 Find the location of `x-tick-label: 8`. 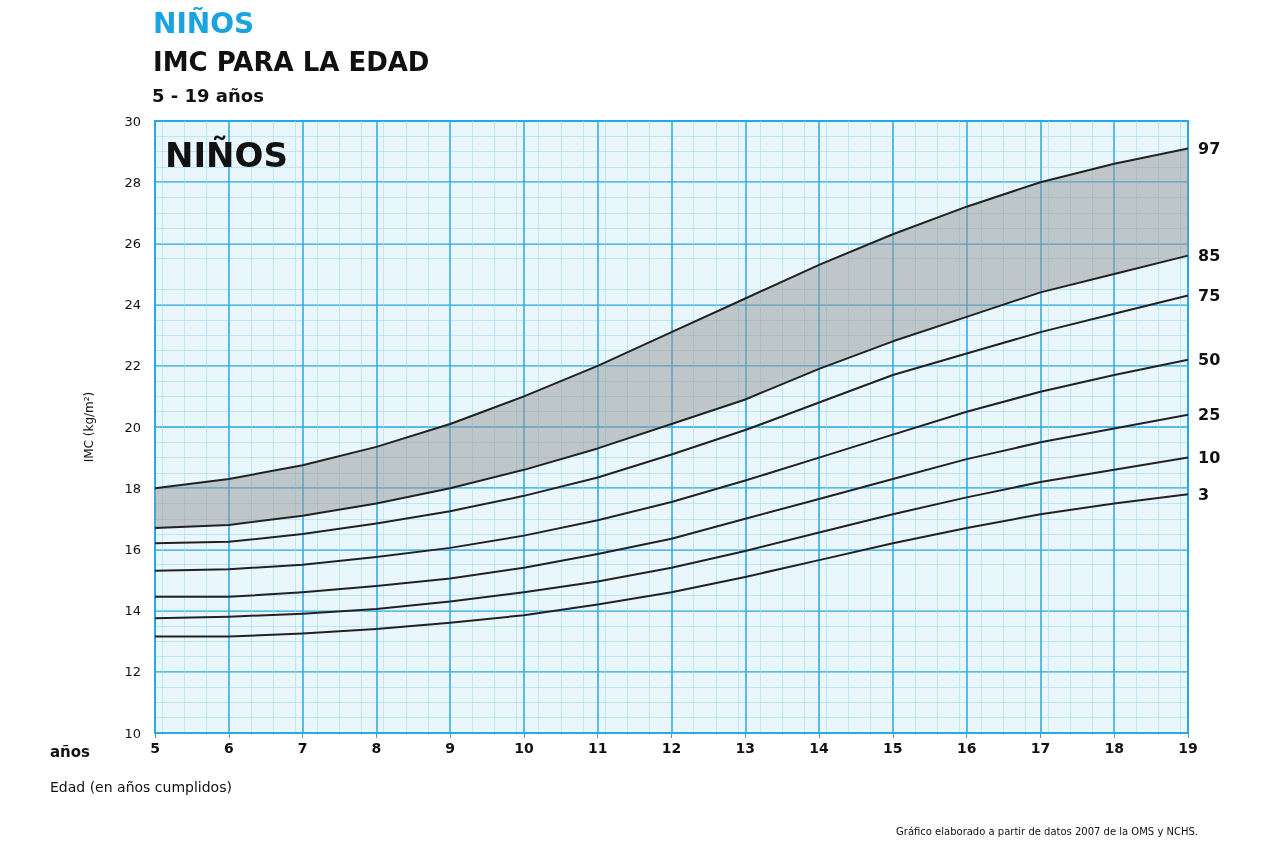

x-tick-label: 8 is located at coordinates (376, 748).